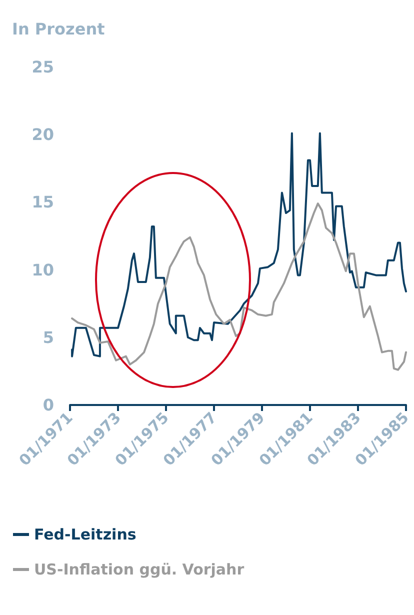 This screenshot has width=414, height=615. I want to click on legend-label: Fed-Leitzins, so click(85, 535).